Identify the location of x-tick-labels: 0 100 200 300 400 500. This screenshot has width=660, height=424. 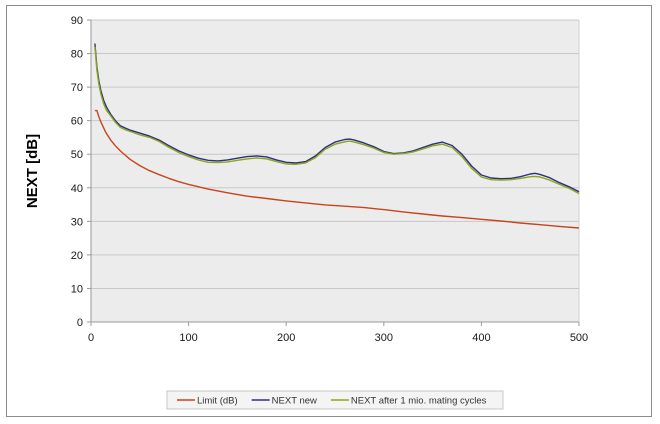
(338, 338).